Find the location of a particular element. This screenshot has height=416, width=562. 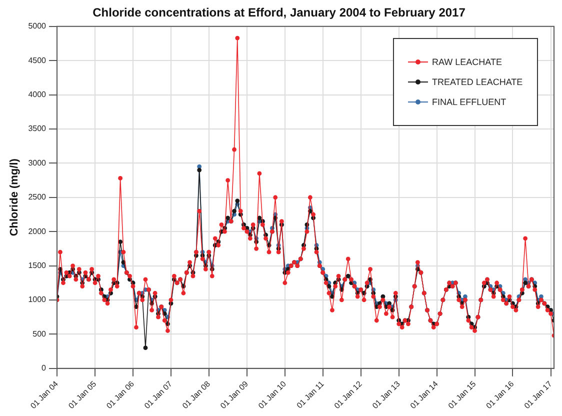

y-tick-label: 4500 is located at coordinates (37, 60).